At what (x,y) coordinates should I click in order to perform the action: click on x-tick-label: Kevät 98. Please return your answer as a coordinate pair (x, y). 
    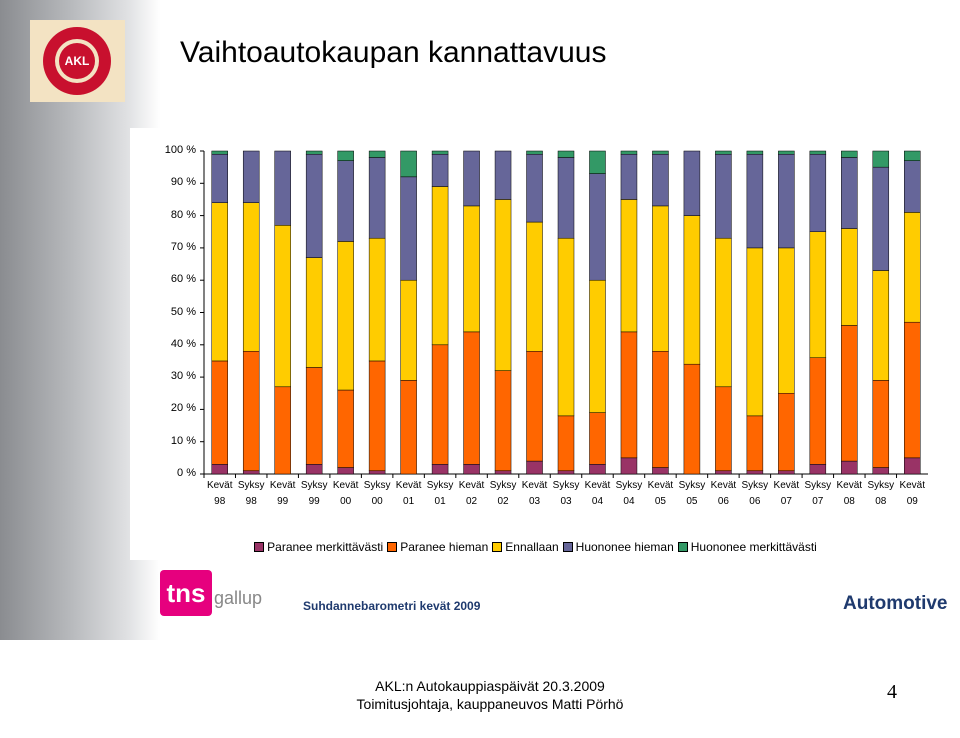
    Looking at the image, I should click on (219, 493).